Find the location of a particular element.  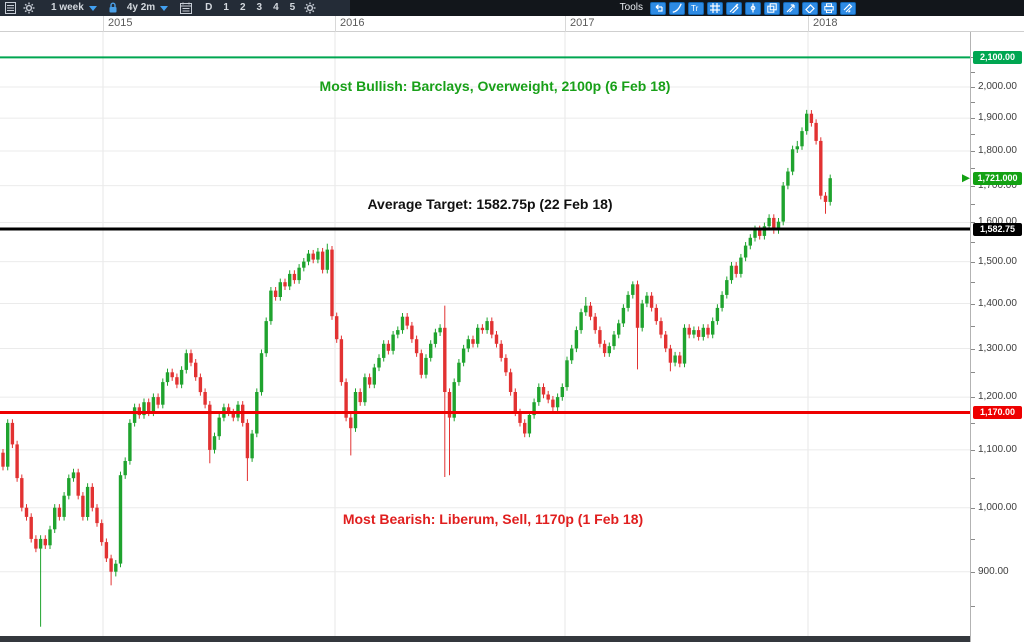

daily-preset-button: D is located at coordinates (208, 8).